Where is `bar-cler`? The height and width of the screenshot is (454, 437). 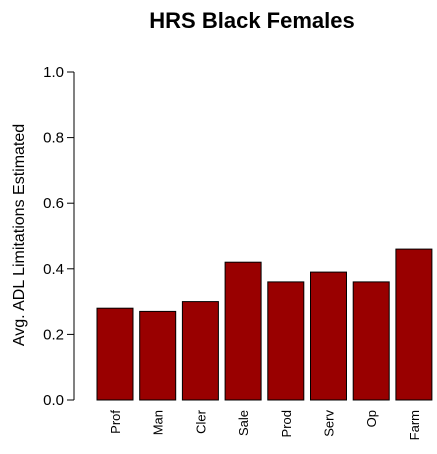 bar-cler is located at coordinates (200, 351).